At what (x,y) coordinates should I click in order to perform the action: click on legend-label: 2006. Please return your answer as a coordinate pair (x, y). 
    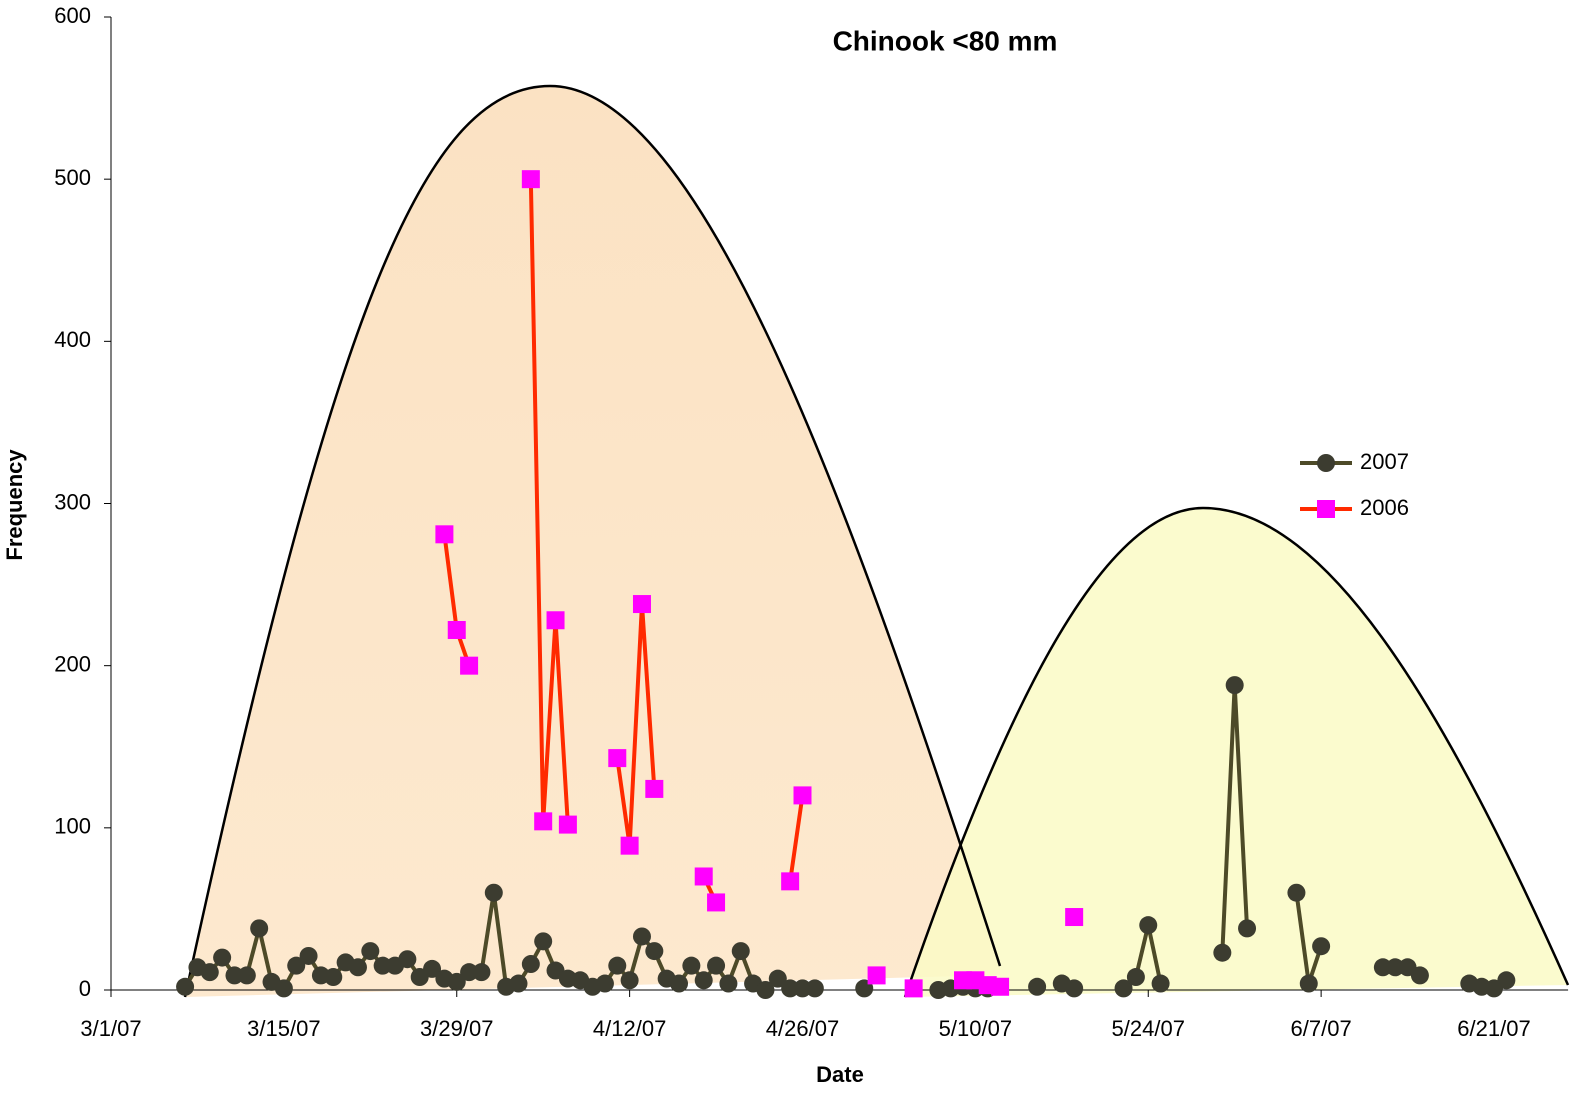
    Looking at the image, I should click on (1384, 507).